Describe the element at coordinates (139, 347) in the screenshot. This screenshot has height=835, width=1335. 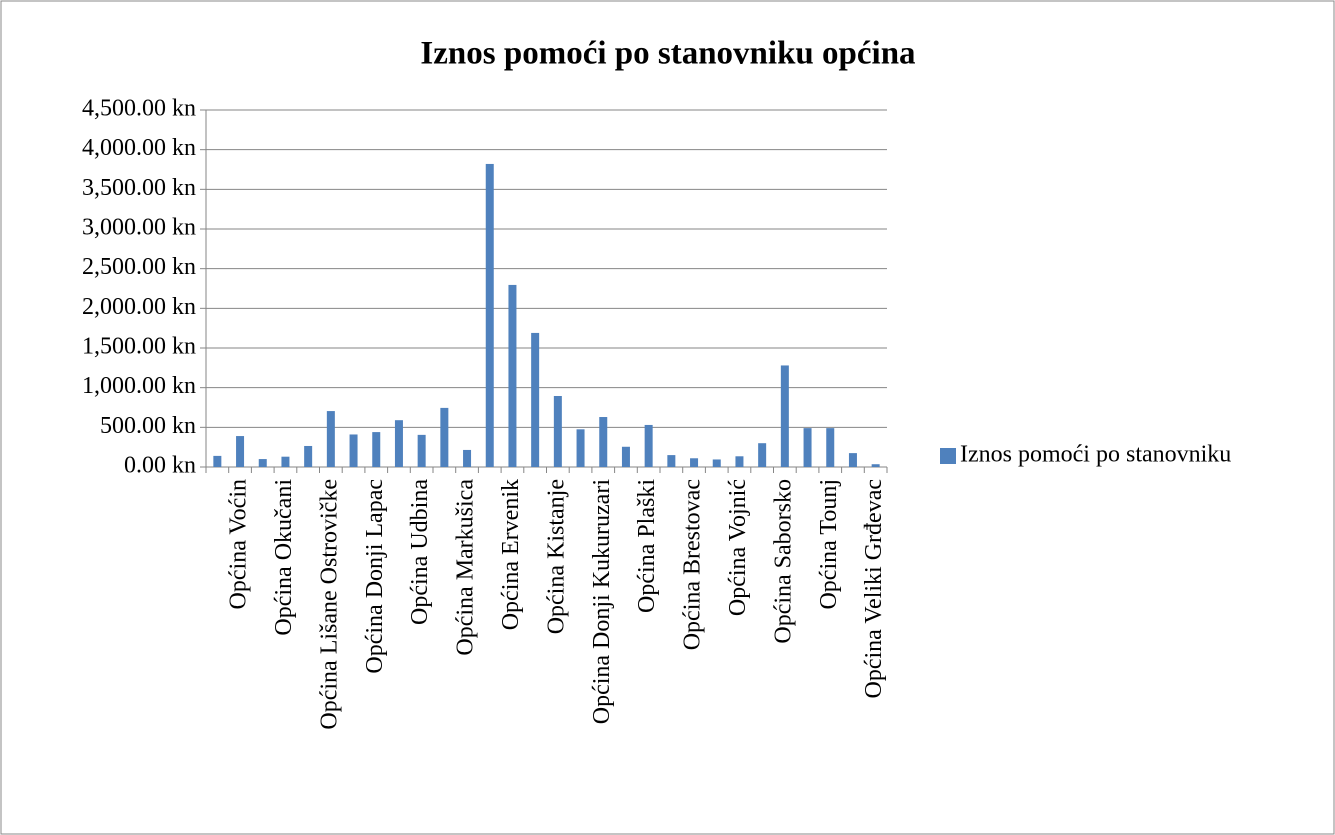
I see `y-tick-label: 1,500.00 kn` at that location.